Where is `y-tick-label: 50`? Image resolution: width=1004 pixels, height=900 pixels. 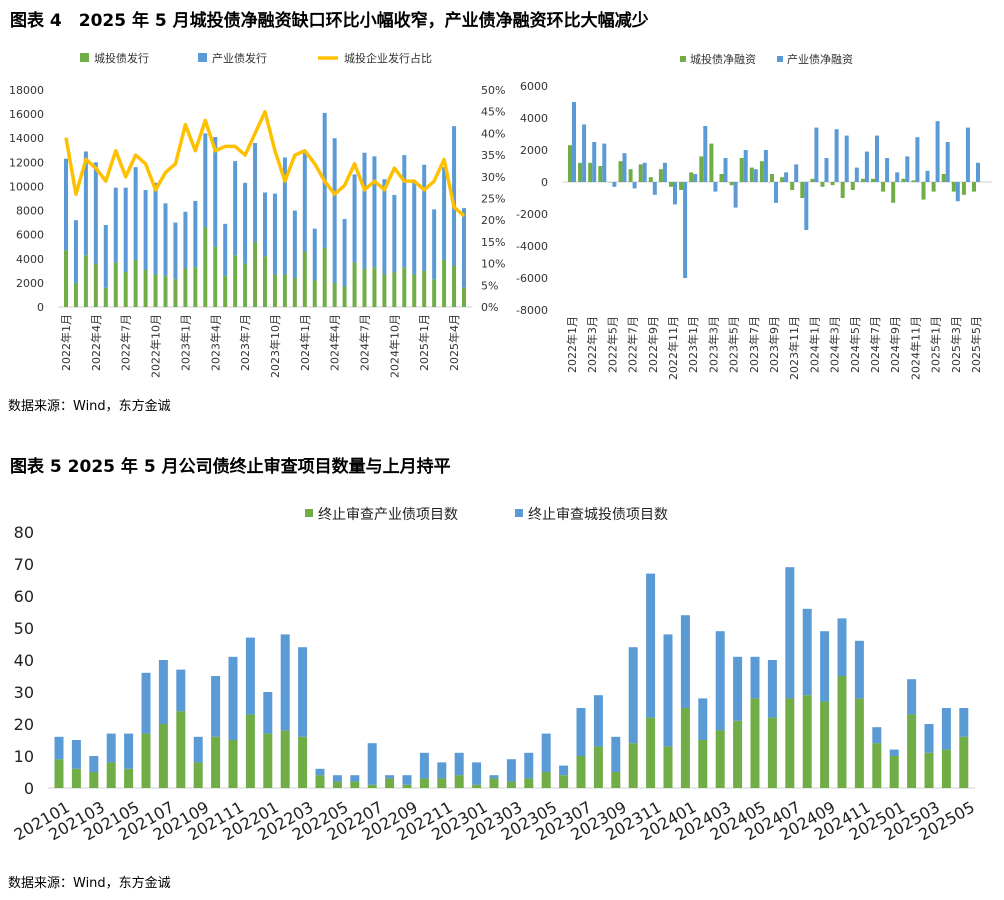 y-tick-label: 50 is located at coordinates (24, 628).